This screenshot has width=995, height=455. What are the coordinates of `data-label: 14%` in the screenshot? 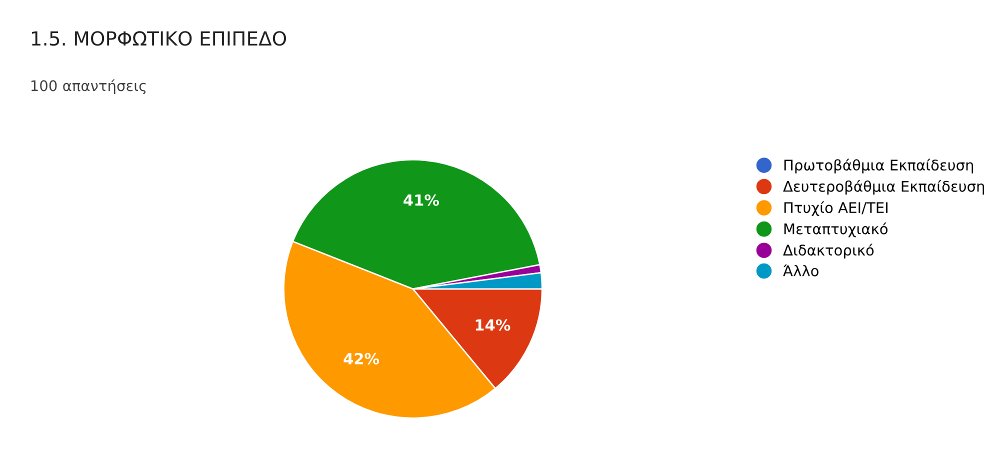 It's located at (493, 325).